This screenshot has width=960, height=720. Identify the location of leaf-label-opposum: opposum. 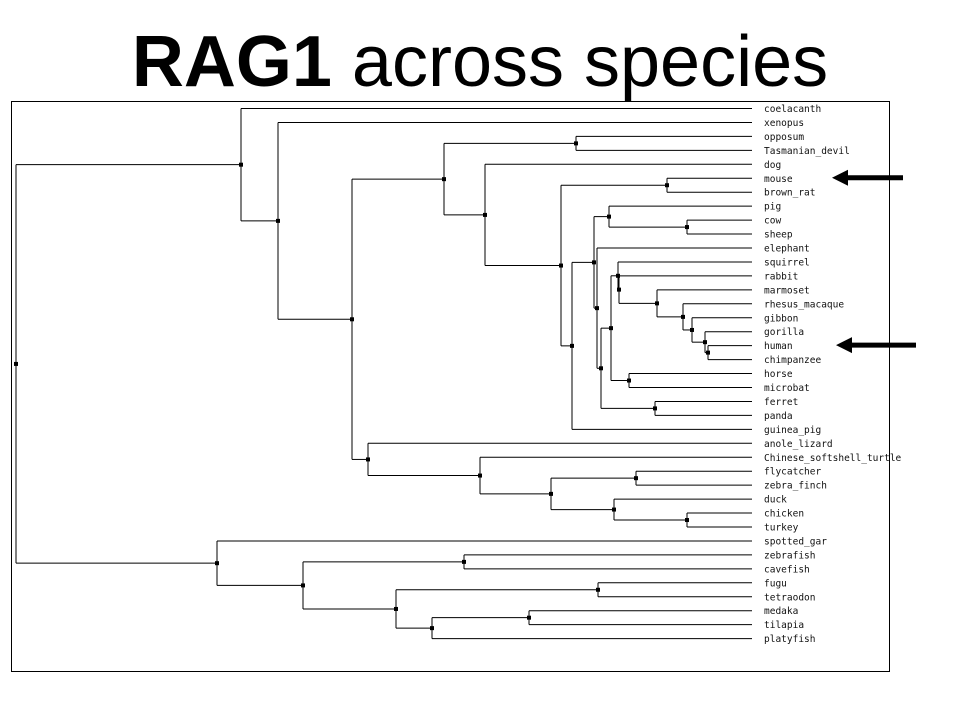
(784, 137).